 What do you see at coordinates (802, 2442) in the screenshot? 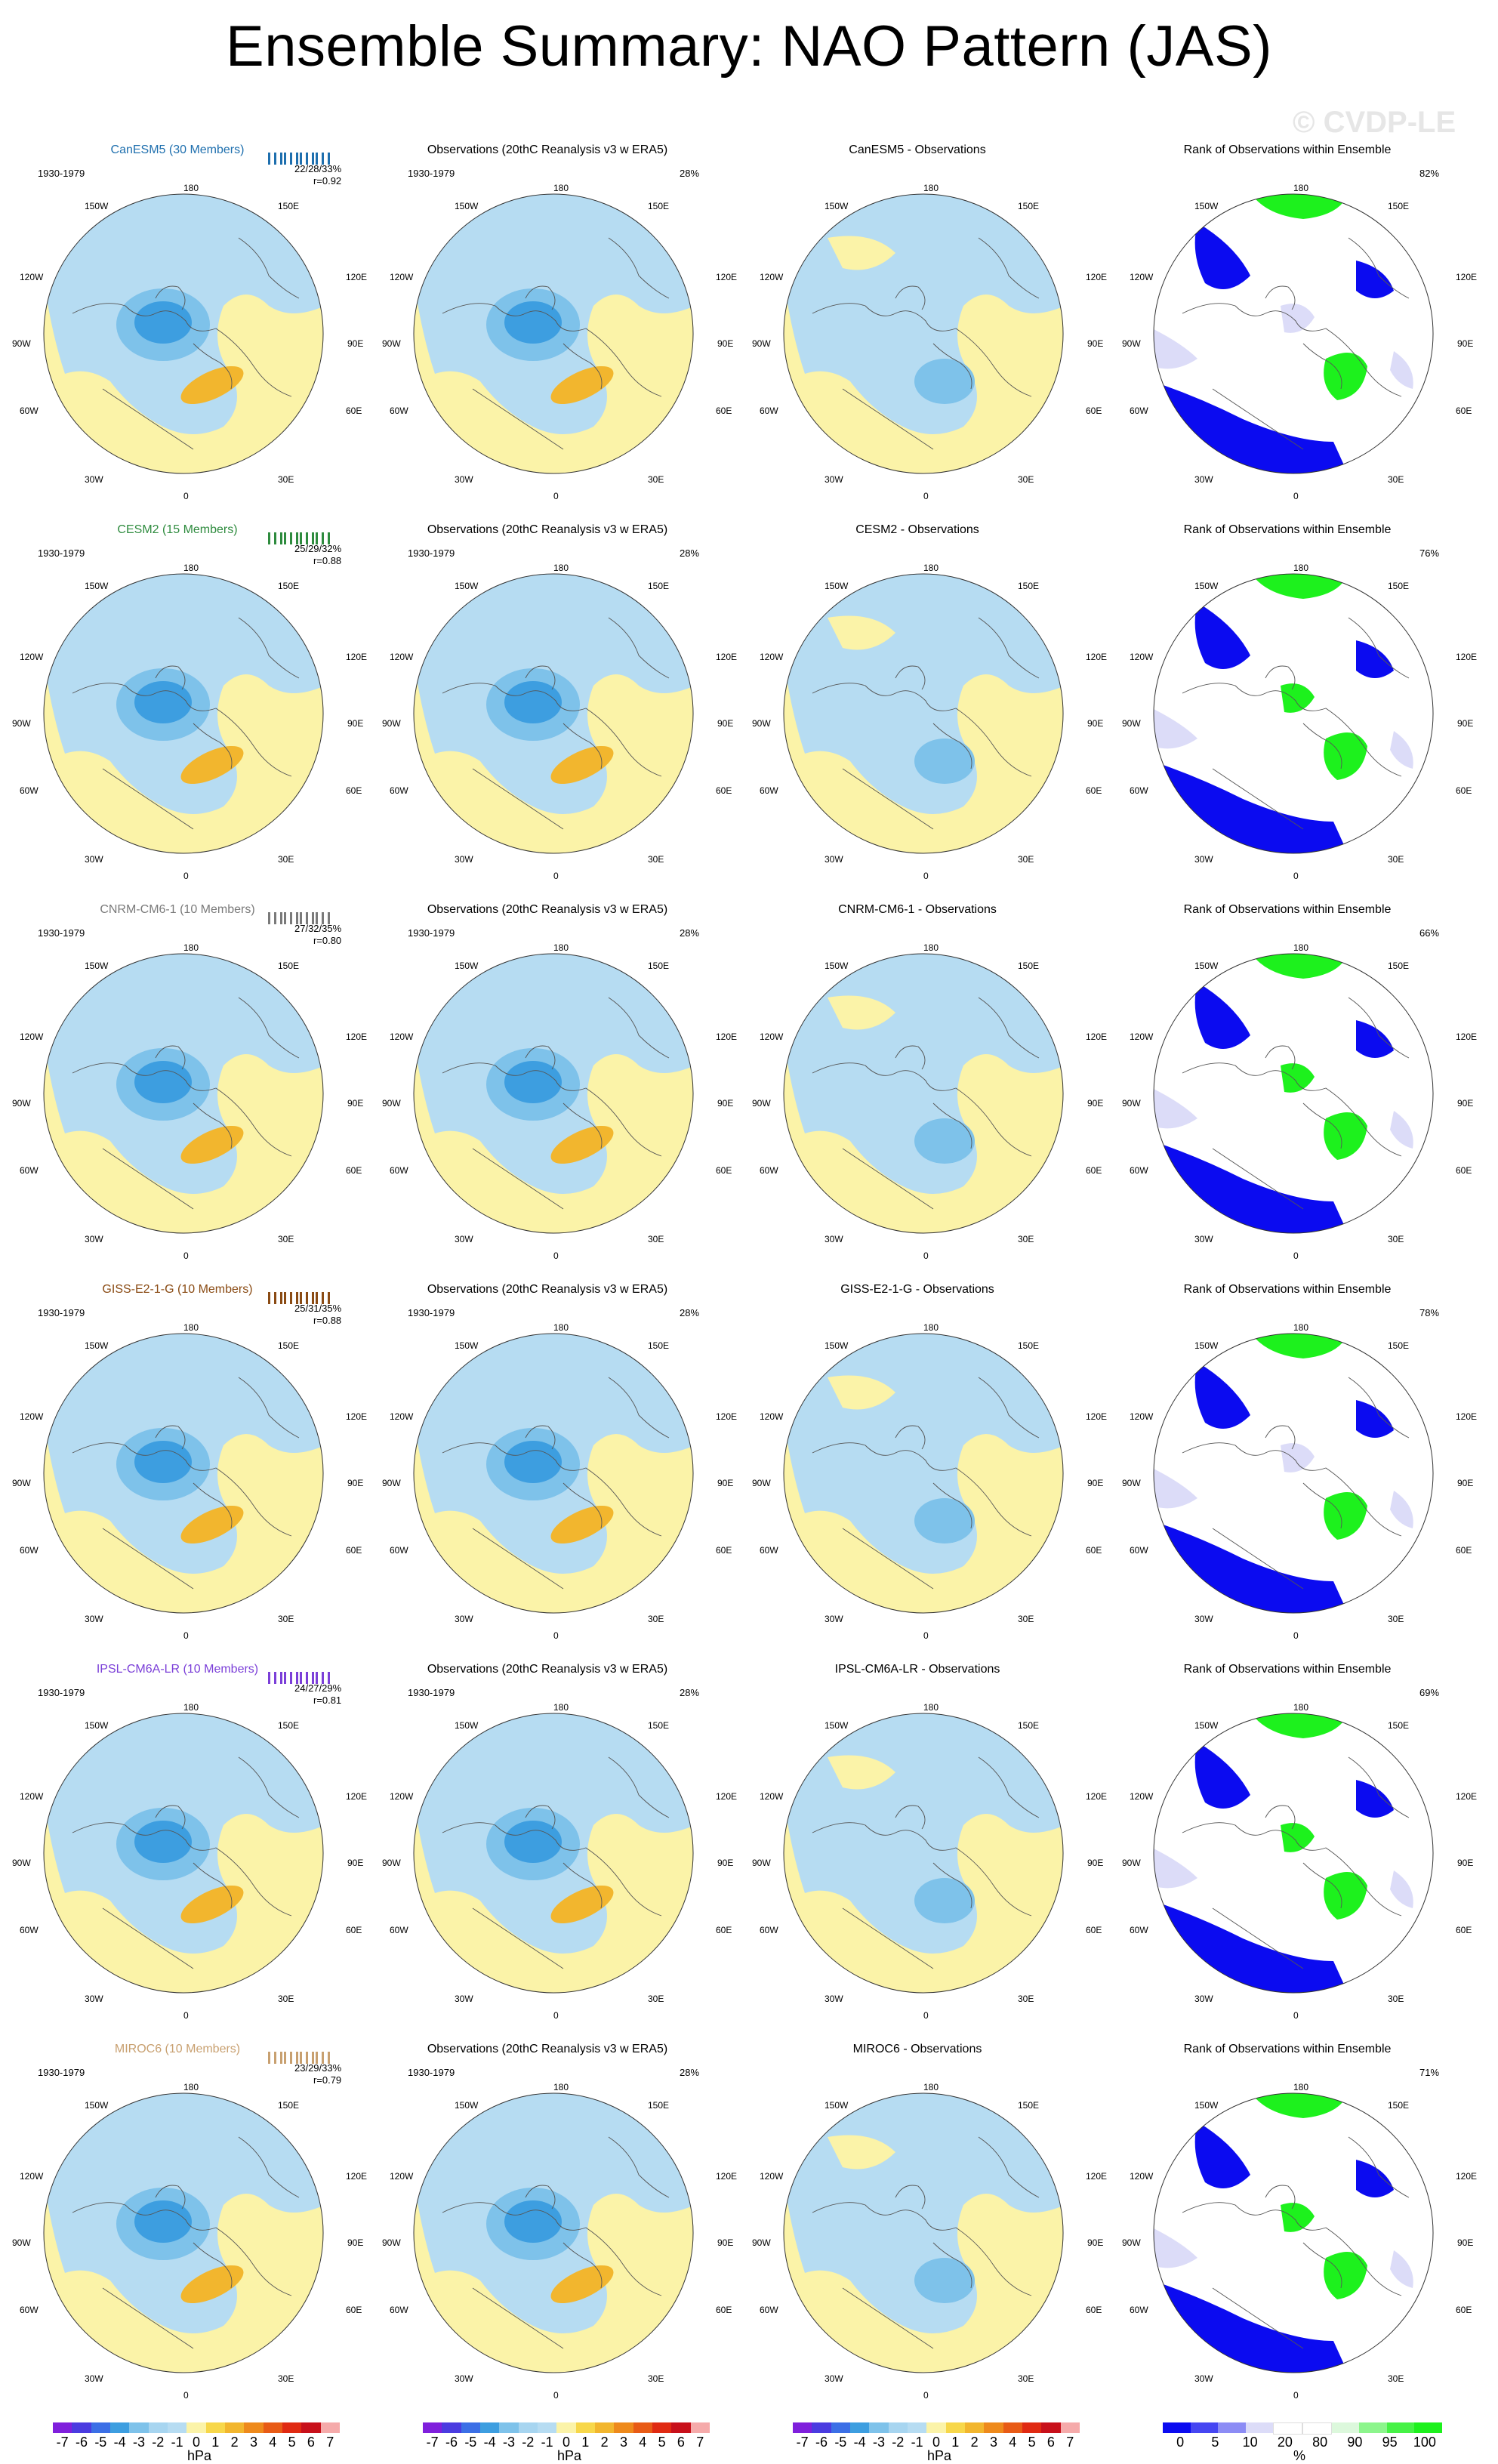
I see `colorbar-tick-label: -7` at bounding box center [802, 2442].